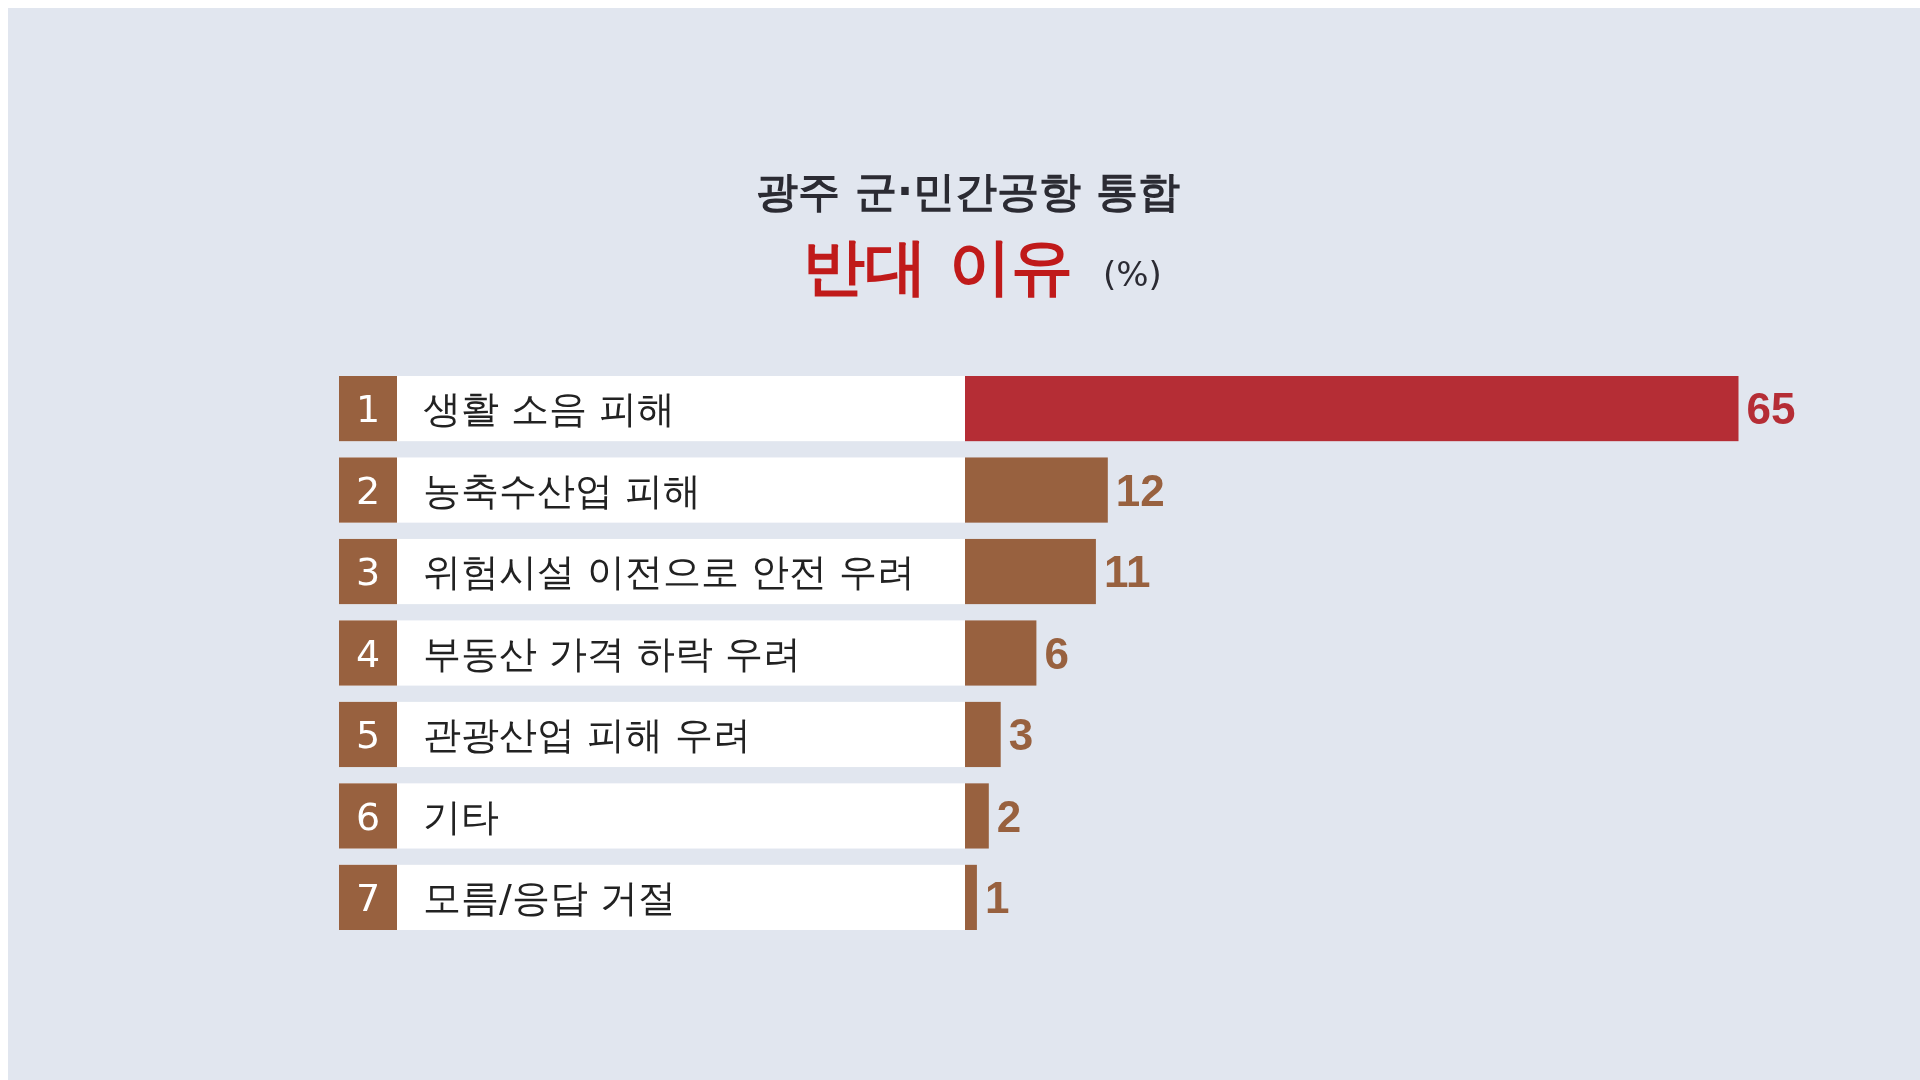 This screenshot has width=1920, height=1080. Describe the element at coordinates (612, 653) in the screenshot. I see `y-tick-label: 부동산 가격 하락 우려` at that location.